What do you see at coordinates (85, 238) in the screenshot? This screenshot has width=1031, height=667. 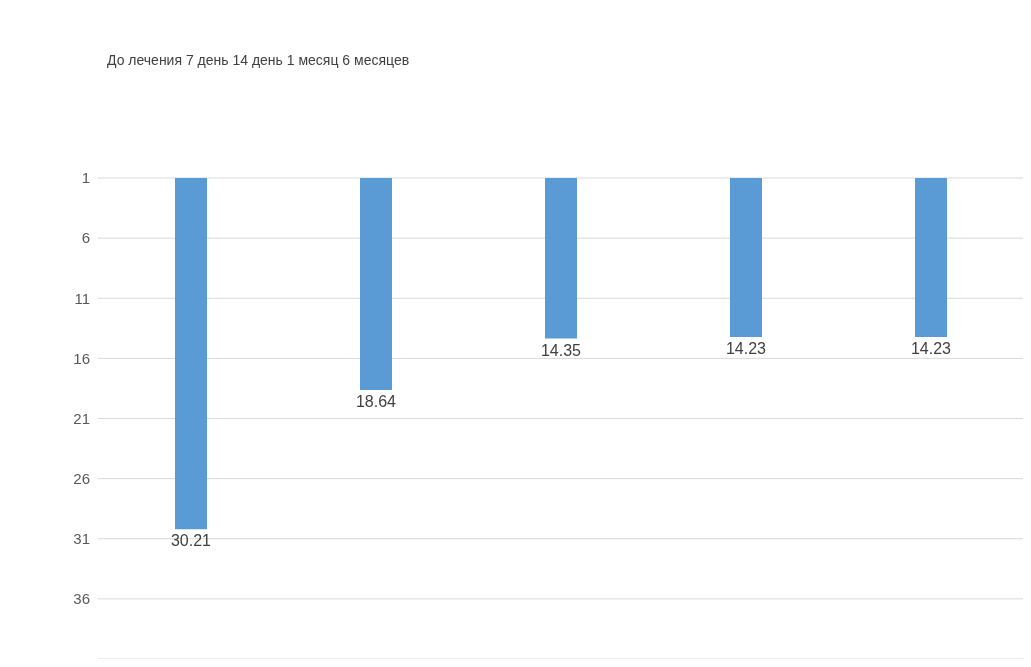 I see `y-tick-label: 6` at bounding box center [85, 238].